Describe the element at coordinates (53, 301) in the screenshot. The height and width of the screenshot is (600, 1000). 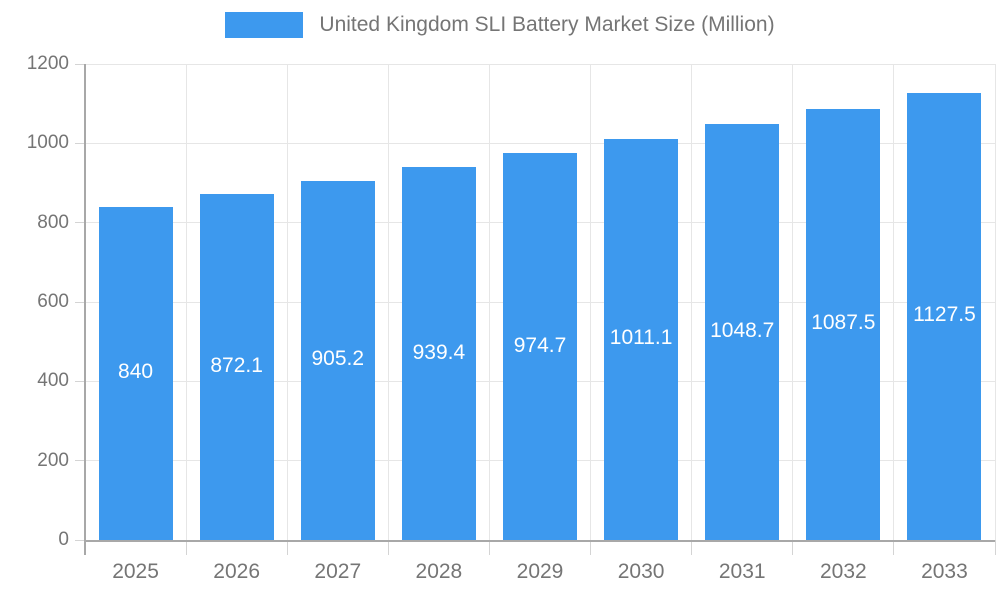
I see `y-axis-tick-label: 600` at that location.